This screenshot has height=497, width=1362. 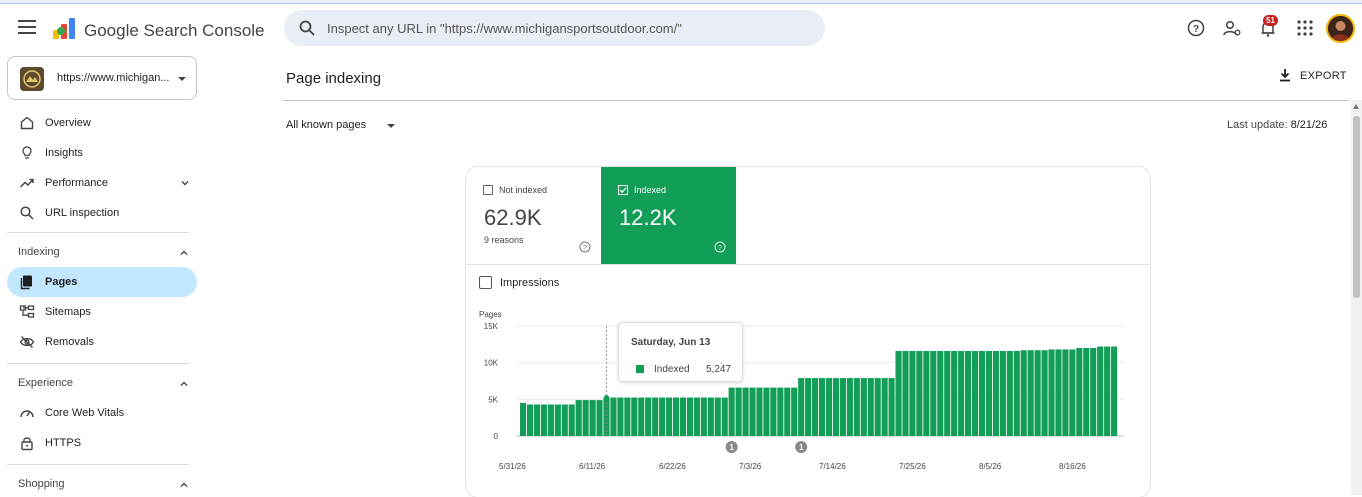 I want to click on tooltip-series-name: Indexed, so click(x=672, y=369).